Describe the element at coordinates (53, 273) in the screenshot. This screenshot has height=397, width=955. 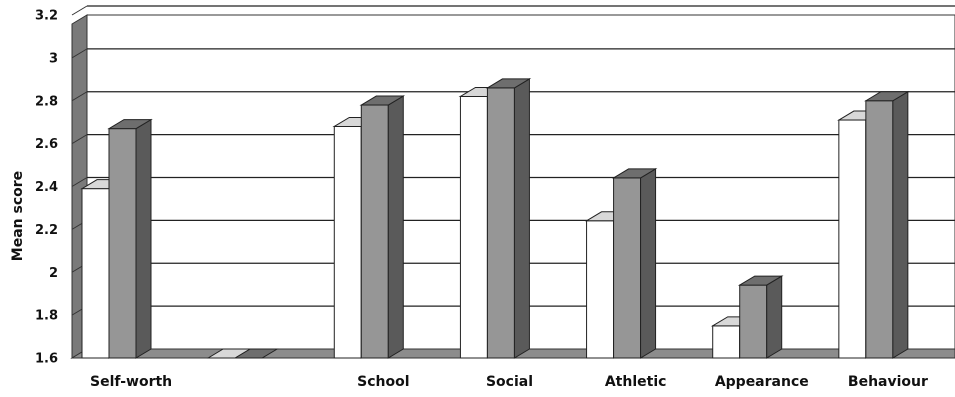
I see `y-tick-label: 2` at that location.